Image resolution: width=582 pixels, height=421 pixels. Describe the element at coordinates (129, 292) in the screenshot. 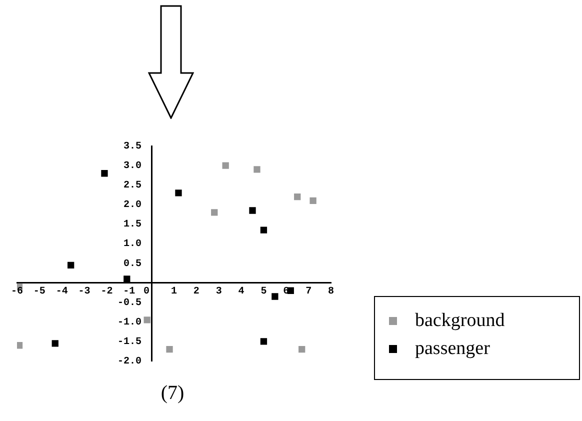

I see `x-tick-label: -1` at that location.